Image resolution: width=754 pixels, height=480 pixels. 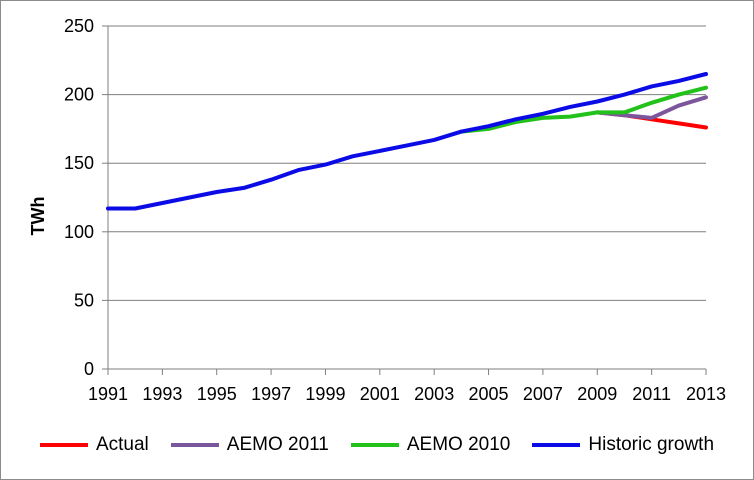 I want to click on y-axis-label: TWh, so click(x=38, y=216).